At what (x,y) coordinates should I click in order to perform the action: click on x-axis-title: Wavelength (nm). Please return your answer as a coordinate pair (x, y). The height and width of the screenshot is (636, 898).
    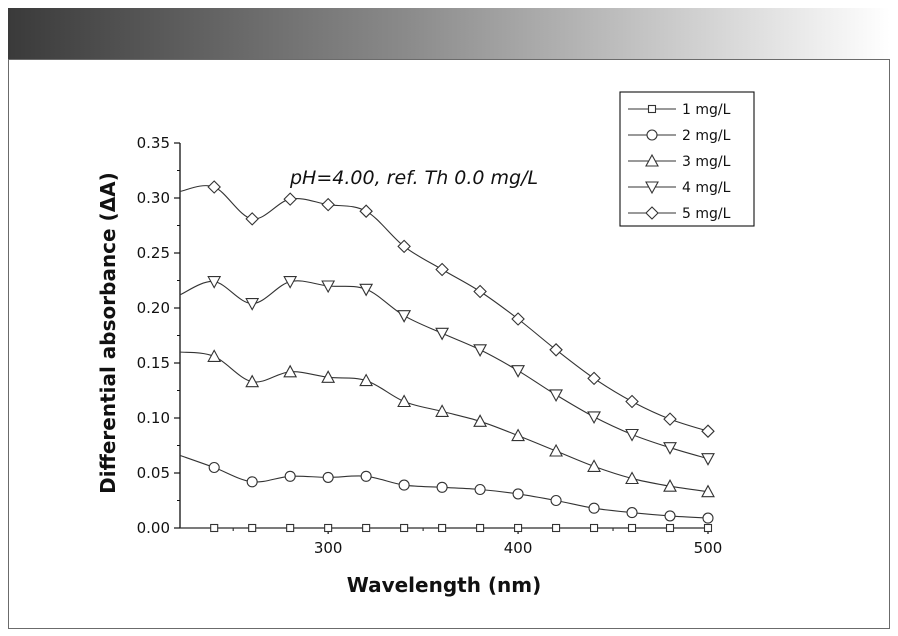
    Looking at the image, I should click on (444, 585).